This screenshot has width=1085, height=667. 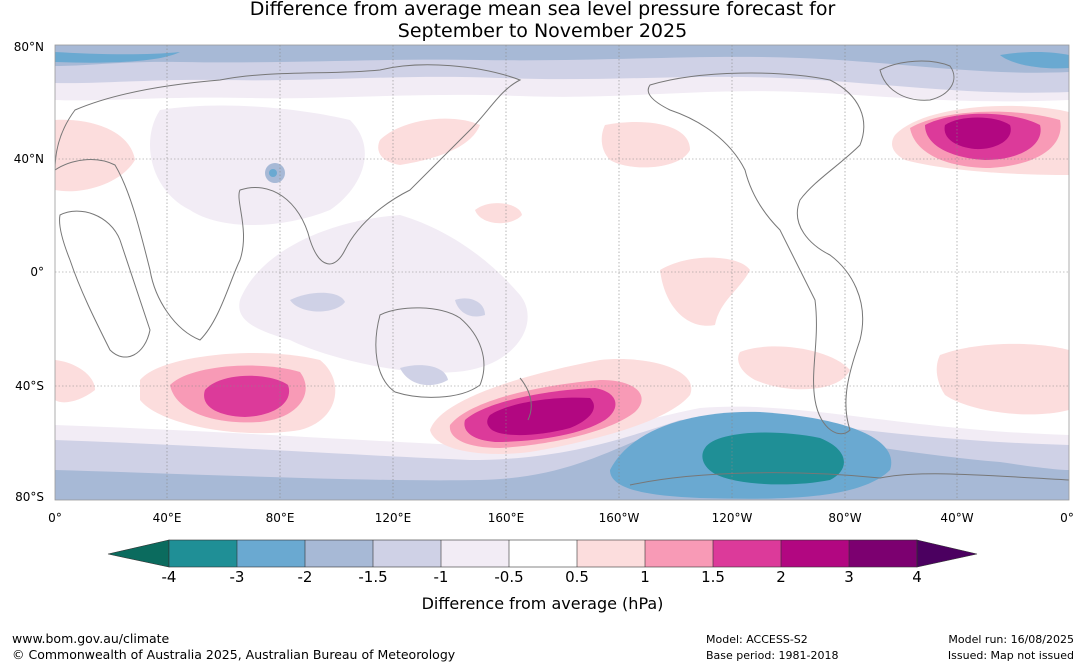 What do you see at coordinates (498, 213) in the screenshot?
I see `pacific-p05-small` at bounding box center [498, 213].